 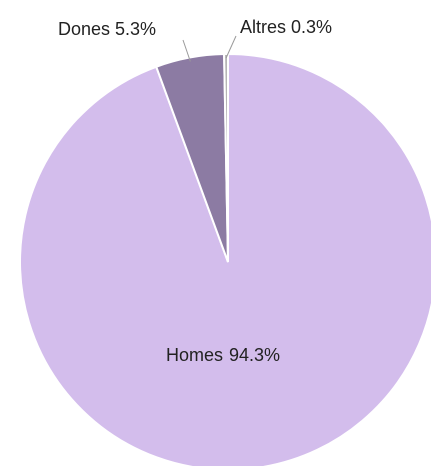 What do you see at coordinates (263, 27) in the screenshot?
I see `category-name: Altres` at bounding box center [263, 27].